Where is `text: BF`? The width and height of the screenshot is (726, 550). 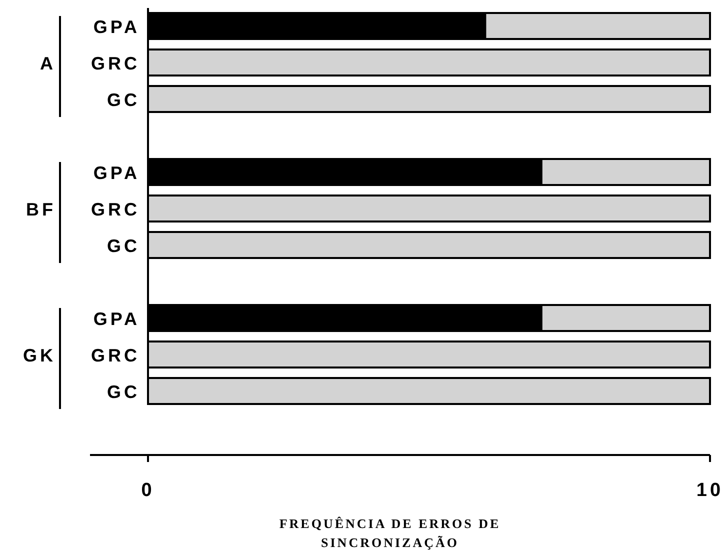
text: BF is located at coordinates (41, 210).